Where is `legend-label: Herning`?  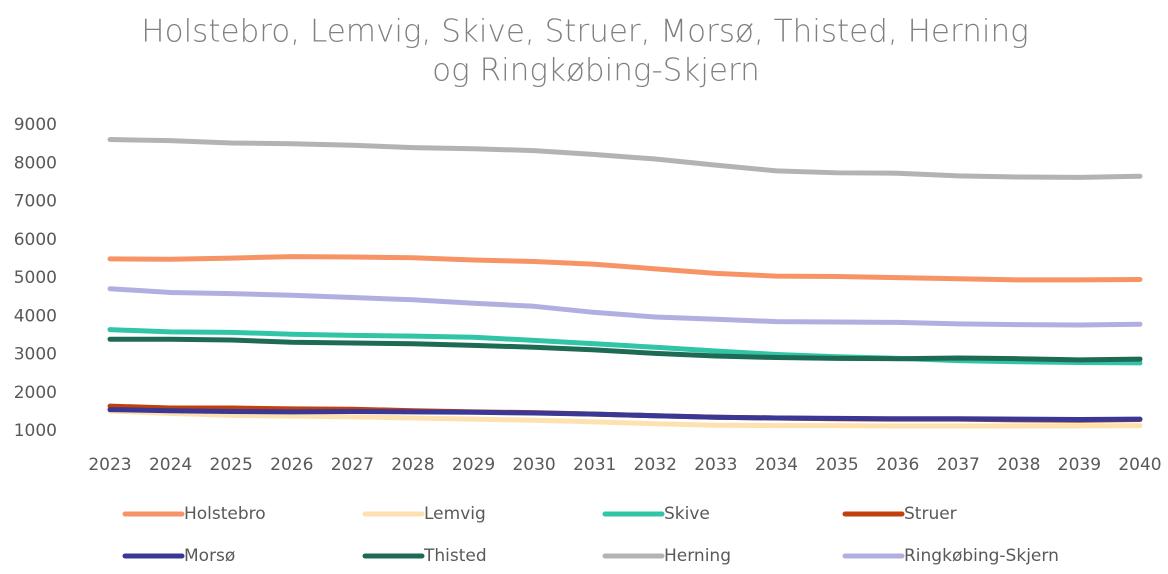 legend-label: Herning is located at coordinates (697, 556).